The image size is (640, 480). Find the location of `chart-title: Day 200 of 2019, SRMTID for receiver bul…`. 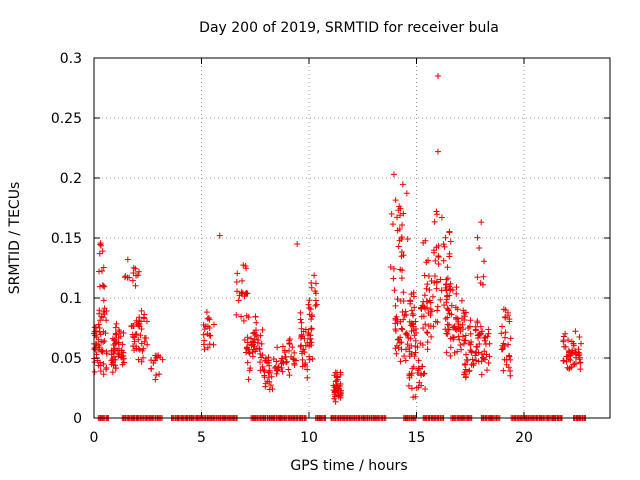

chart-title: Day 200 of 2019, SRMTID for receiver bul… is located at coordinates (349, 28).